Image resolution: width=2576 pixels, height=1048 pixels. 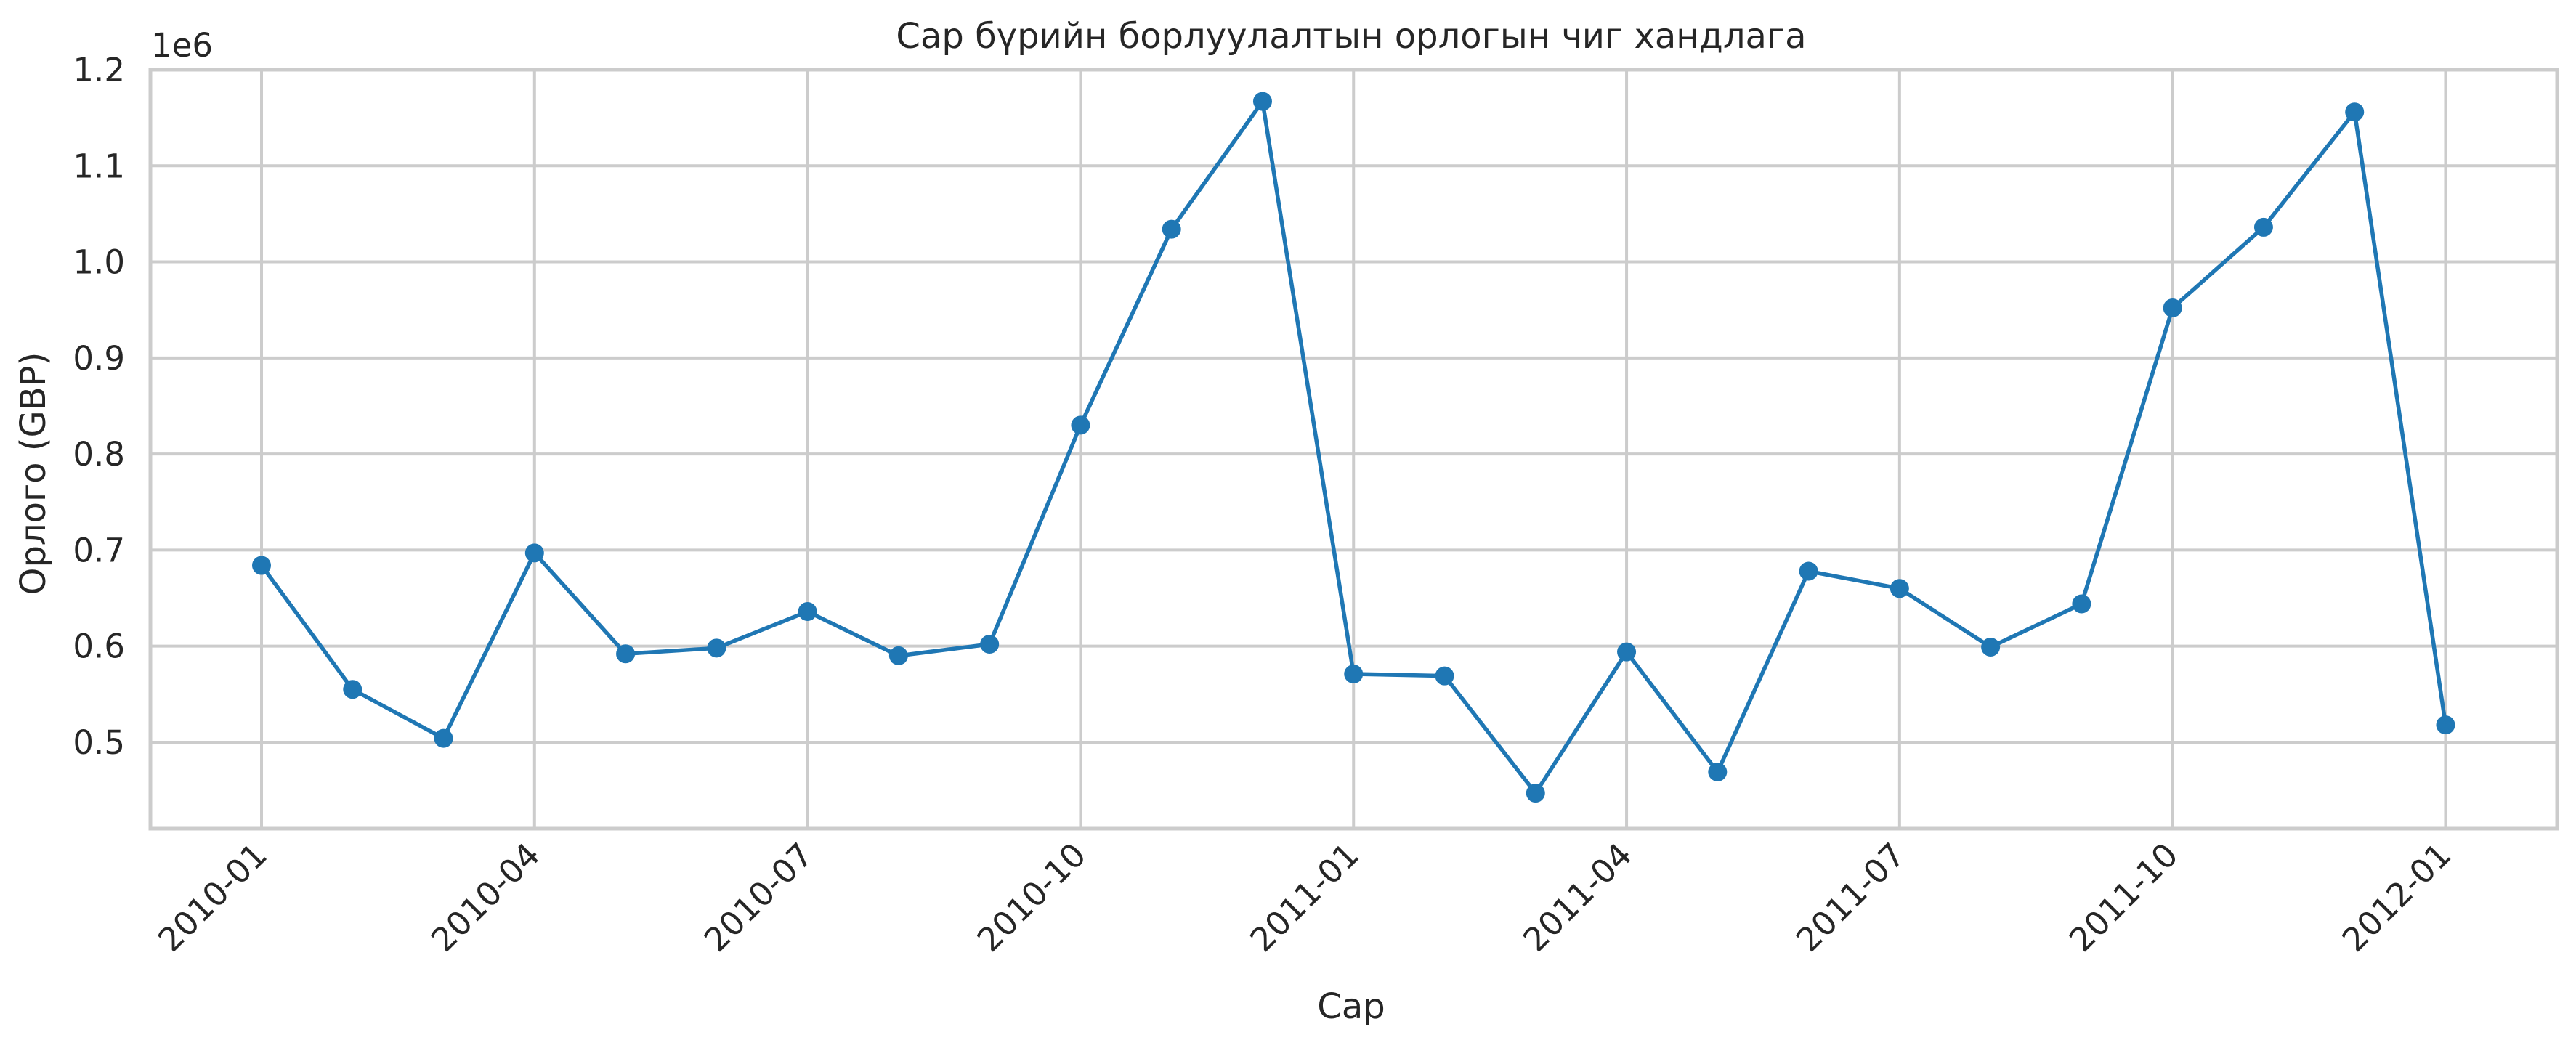 I want to click on y-tick-label: 1.1, so click(x=99, y=166).